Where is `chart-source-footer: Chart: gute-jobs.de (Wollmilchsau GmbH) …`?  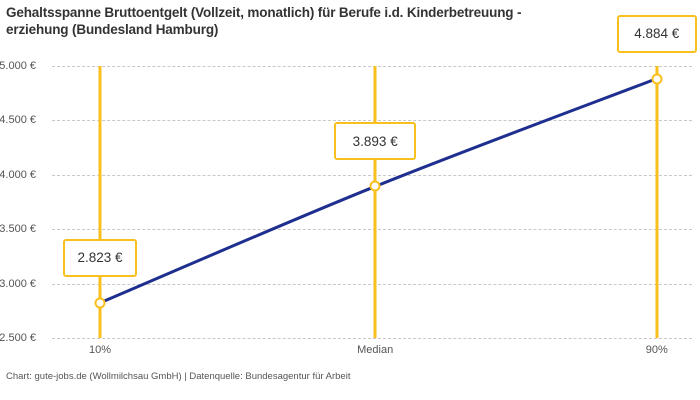
chart-source-footer: Chart: gute-jobs.de (Wollmilchsau GmbH) … is located at coordinates (178, 376).